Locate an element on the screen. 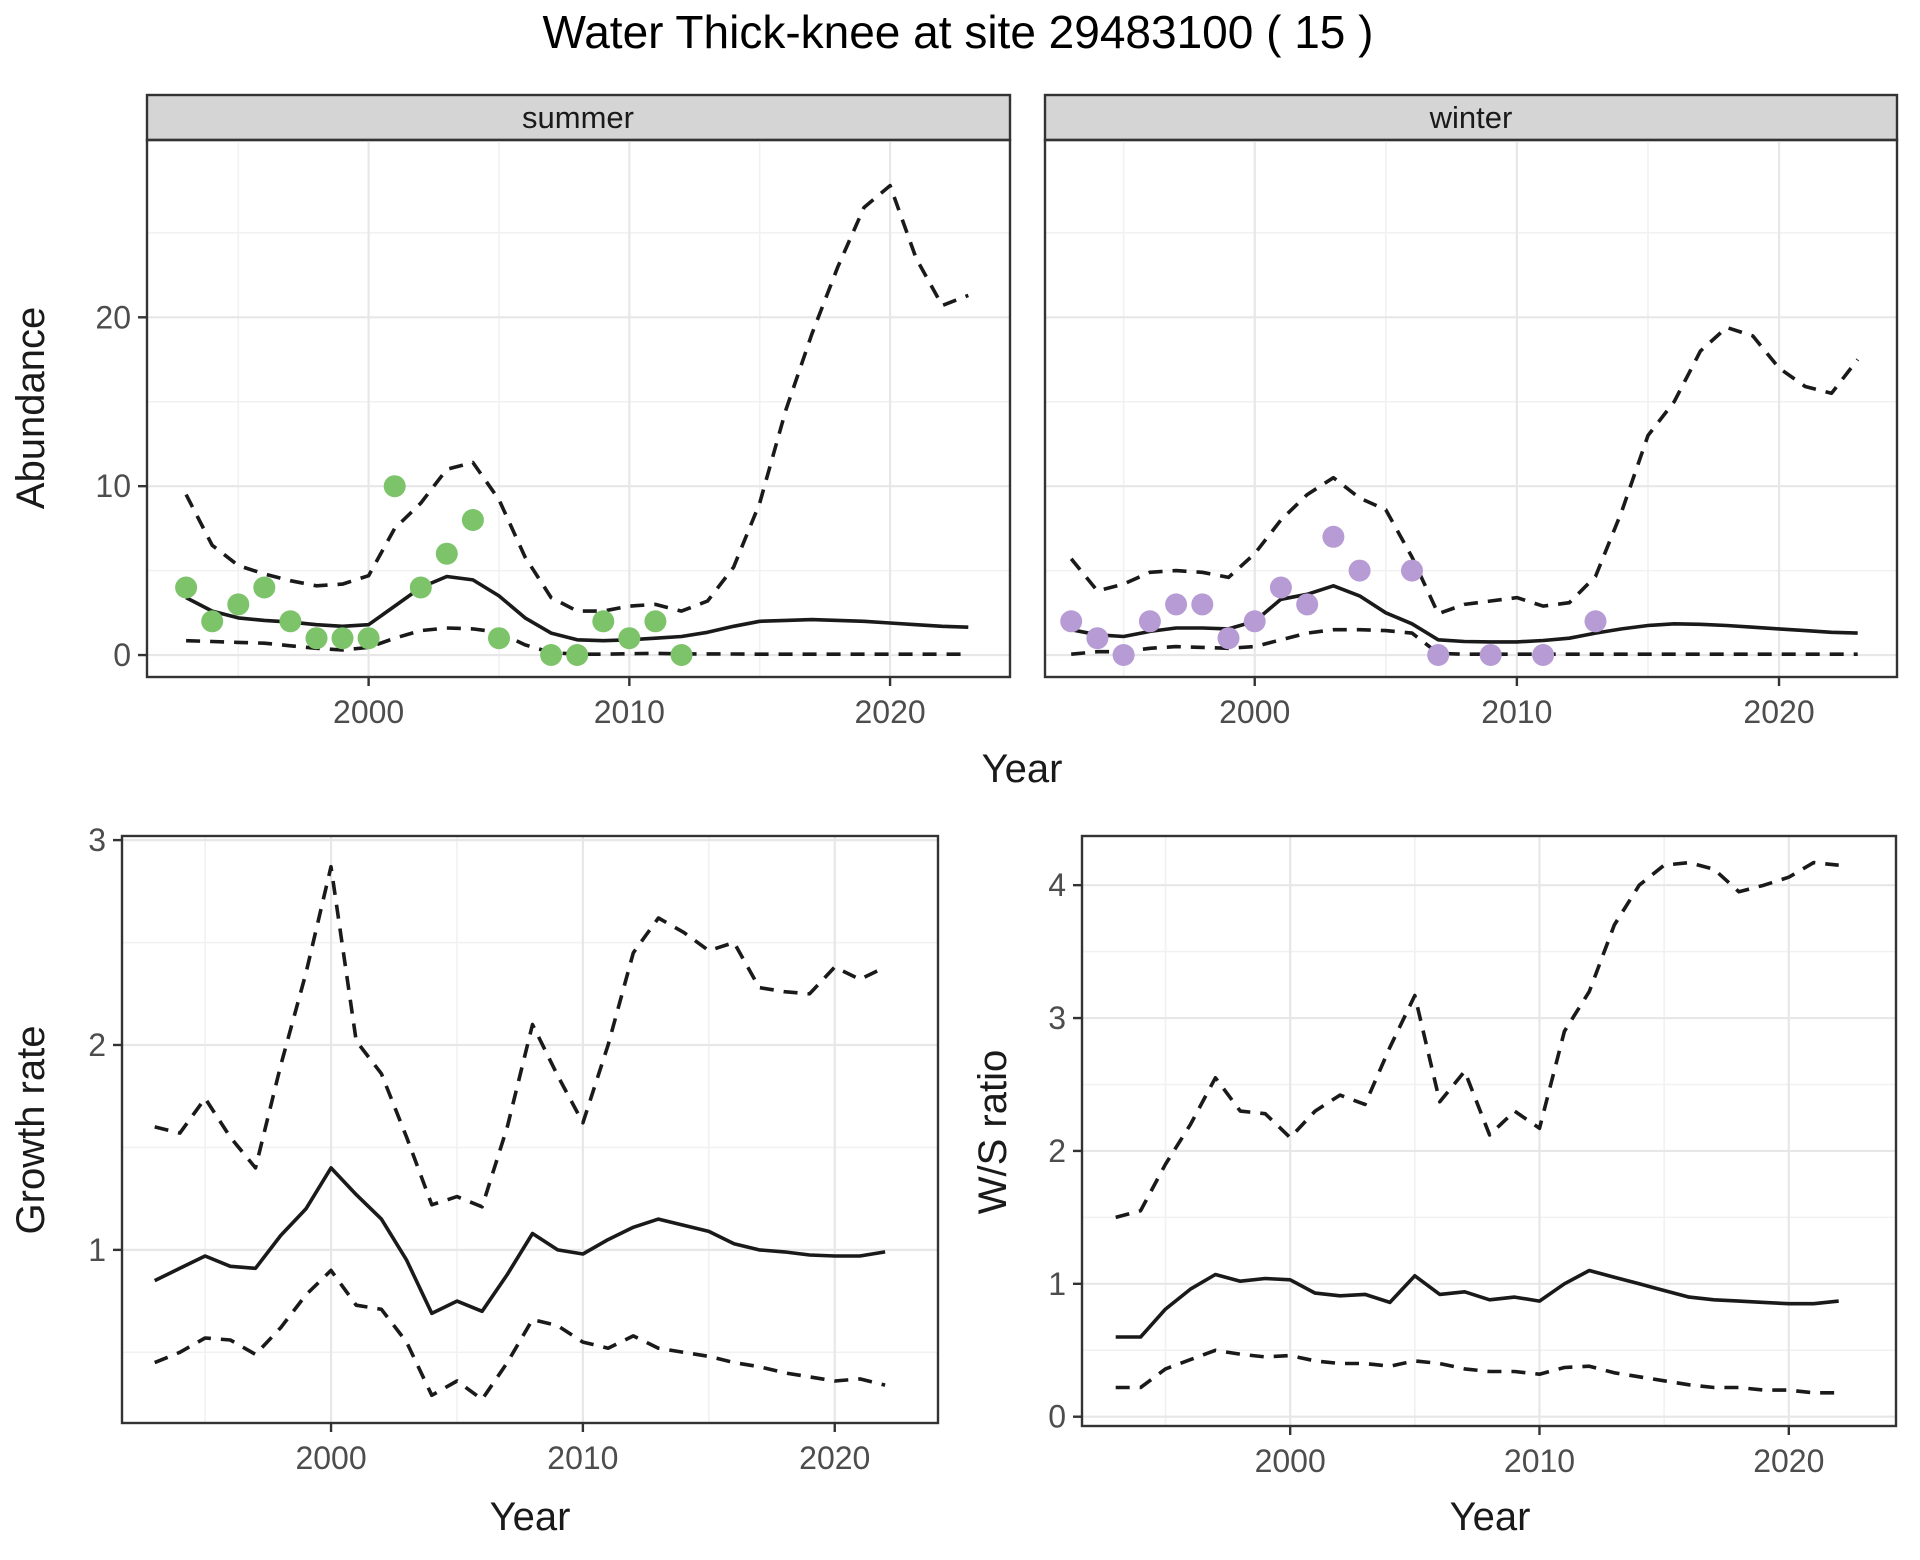 This screenshot has width=1920, height=1560. ws-ratio-mean-line is located at coordinates (1477, 1303).